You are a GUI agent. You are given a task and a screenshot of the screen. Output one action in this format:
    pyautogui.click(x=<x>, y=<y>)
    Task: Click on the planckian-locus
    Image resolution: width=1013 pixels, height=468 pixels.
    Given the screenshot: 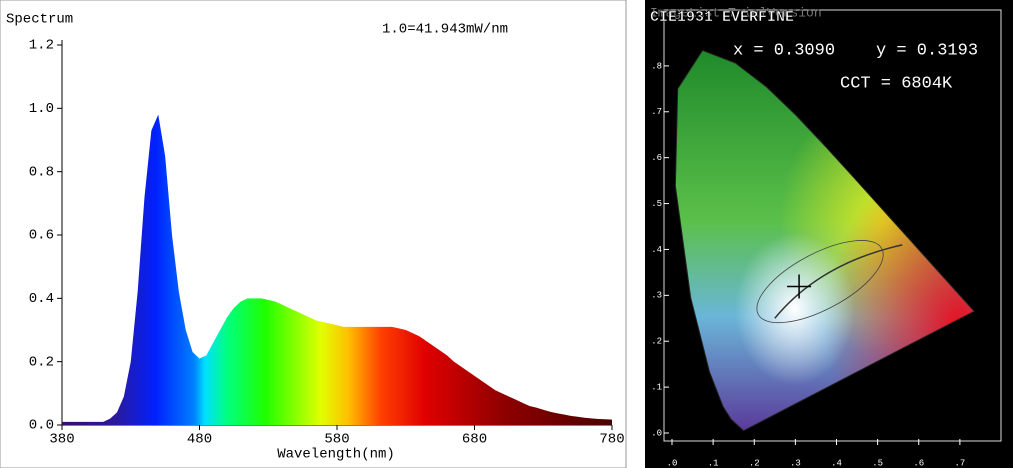 What is the action you would take?
    pyautogui.click(x=838, y=281)
    